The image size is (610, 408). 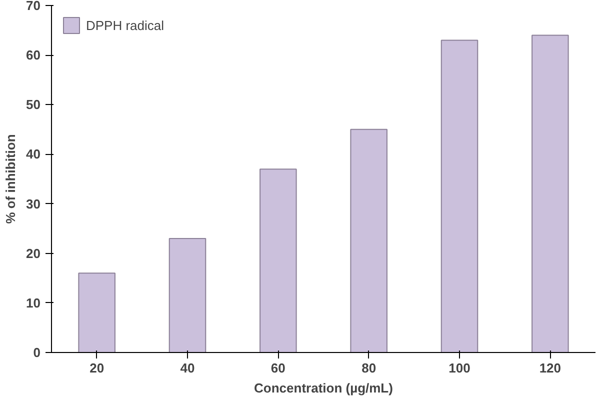 I want to click on x-tick-label: 80, so click(x=369, y=368).